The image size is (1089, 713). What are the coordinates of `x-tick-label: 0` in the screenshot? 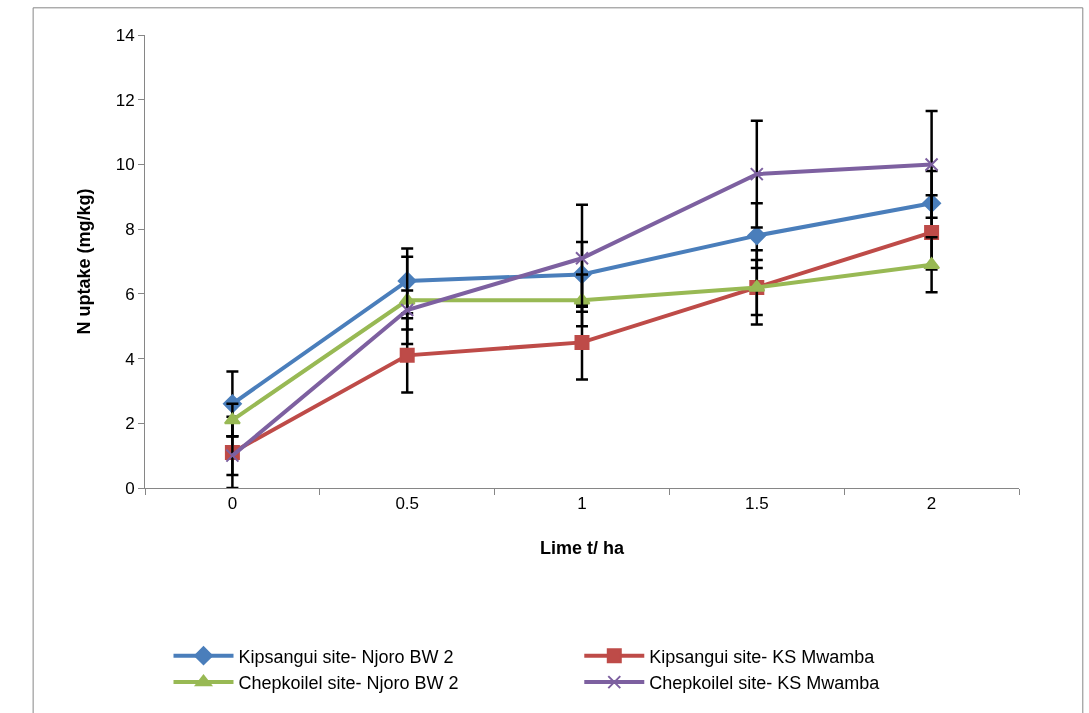 It's located at (232, 504).